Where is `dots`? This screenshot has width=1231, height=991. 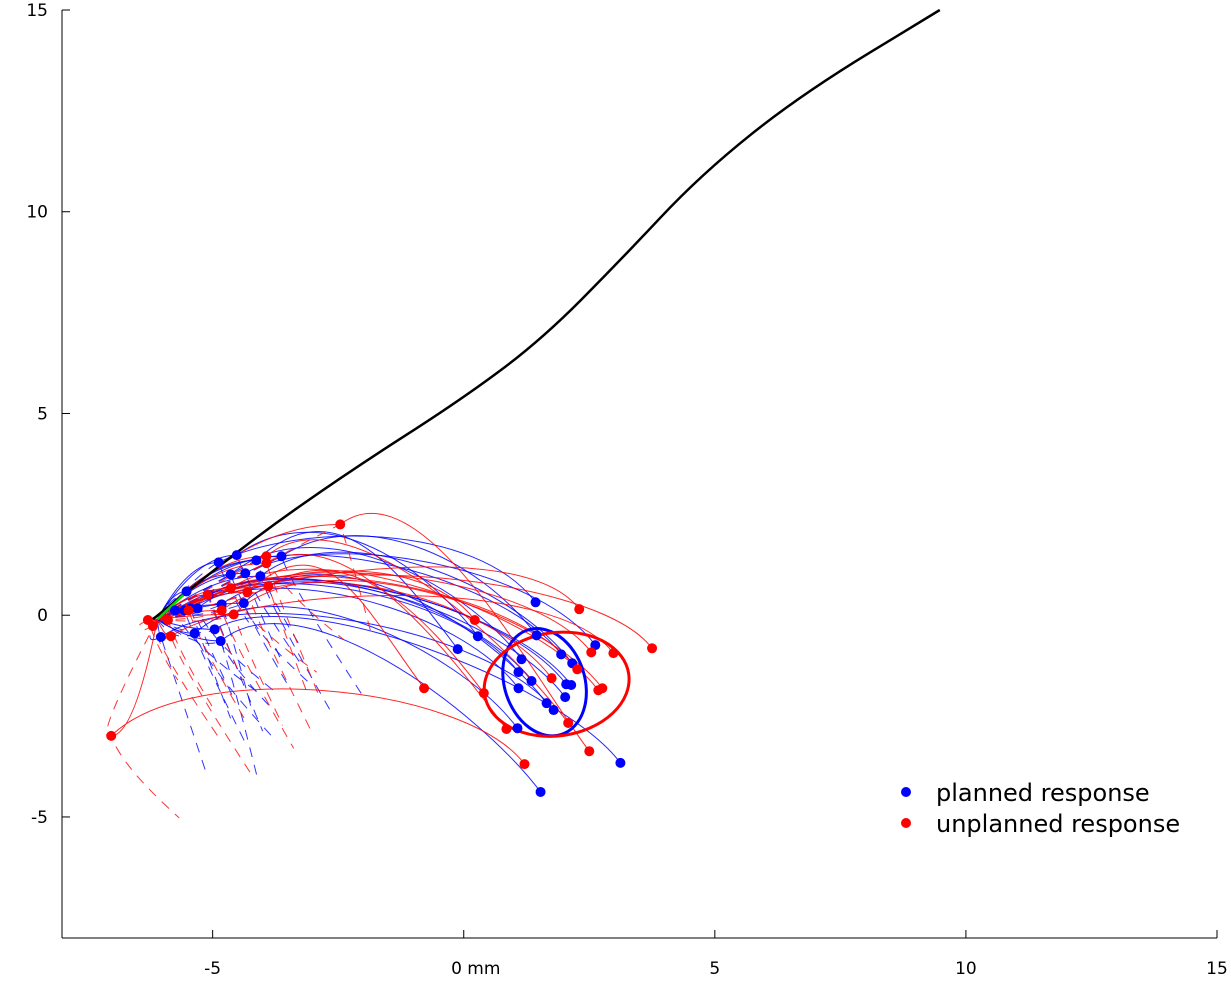 dots is located at coordinates (382, 658).